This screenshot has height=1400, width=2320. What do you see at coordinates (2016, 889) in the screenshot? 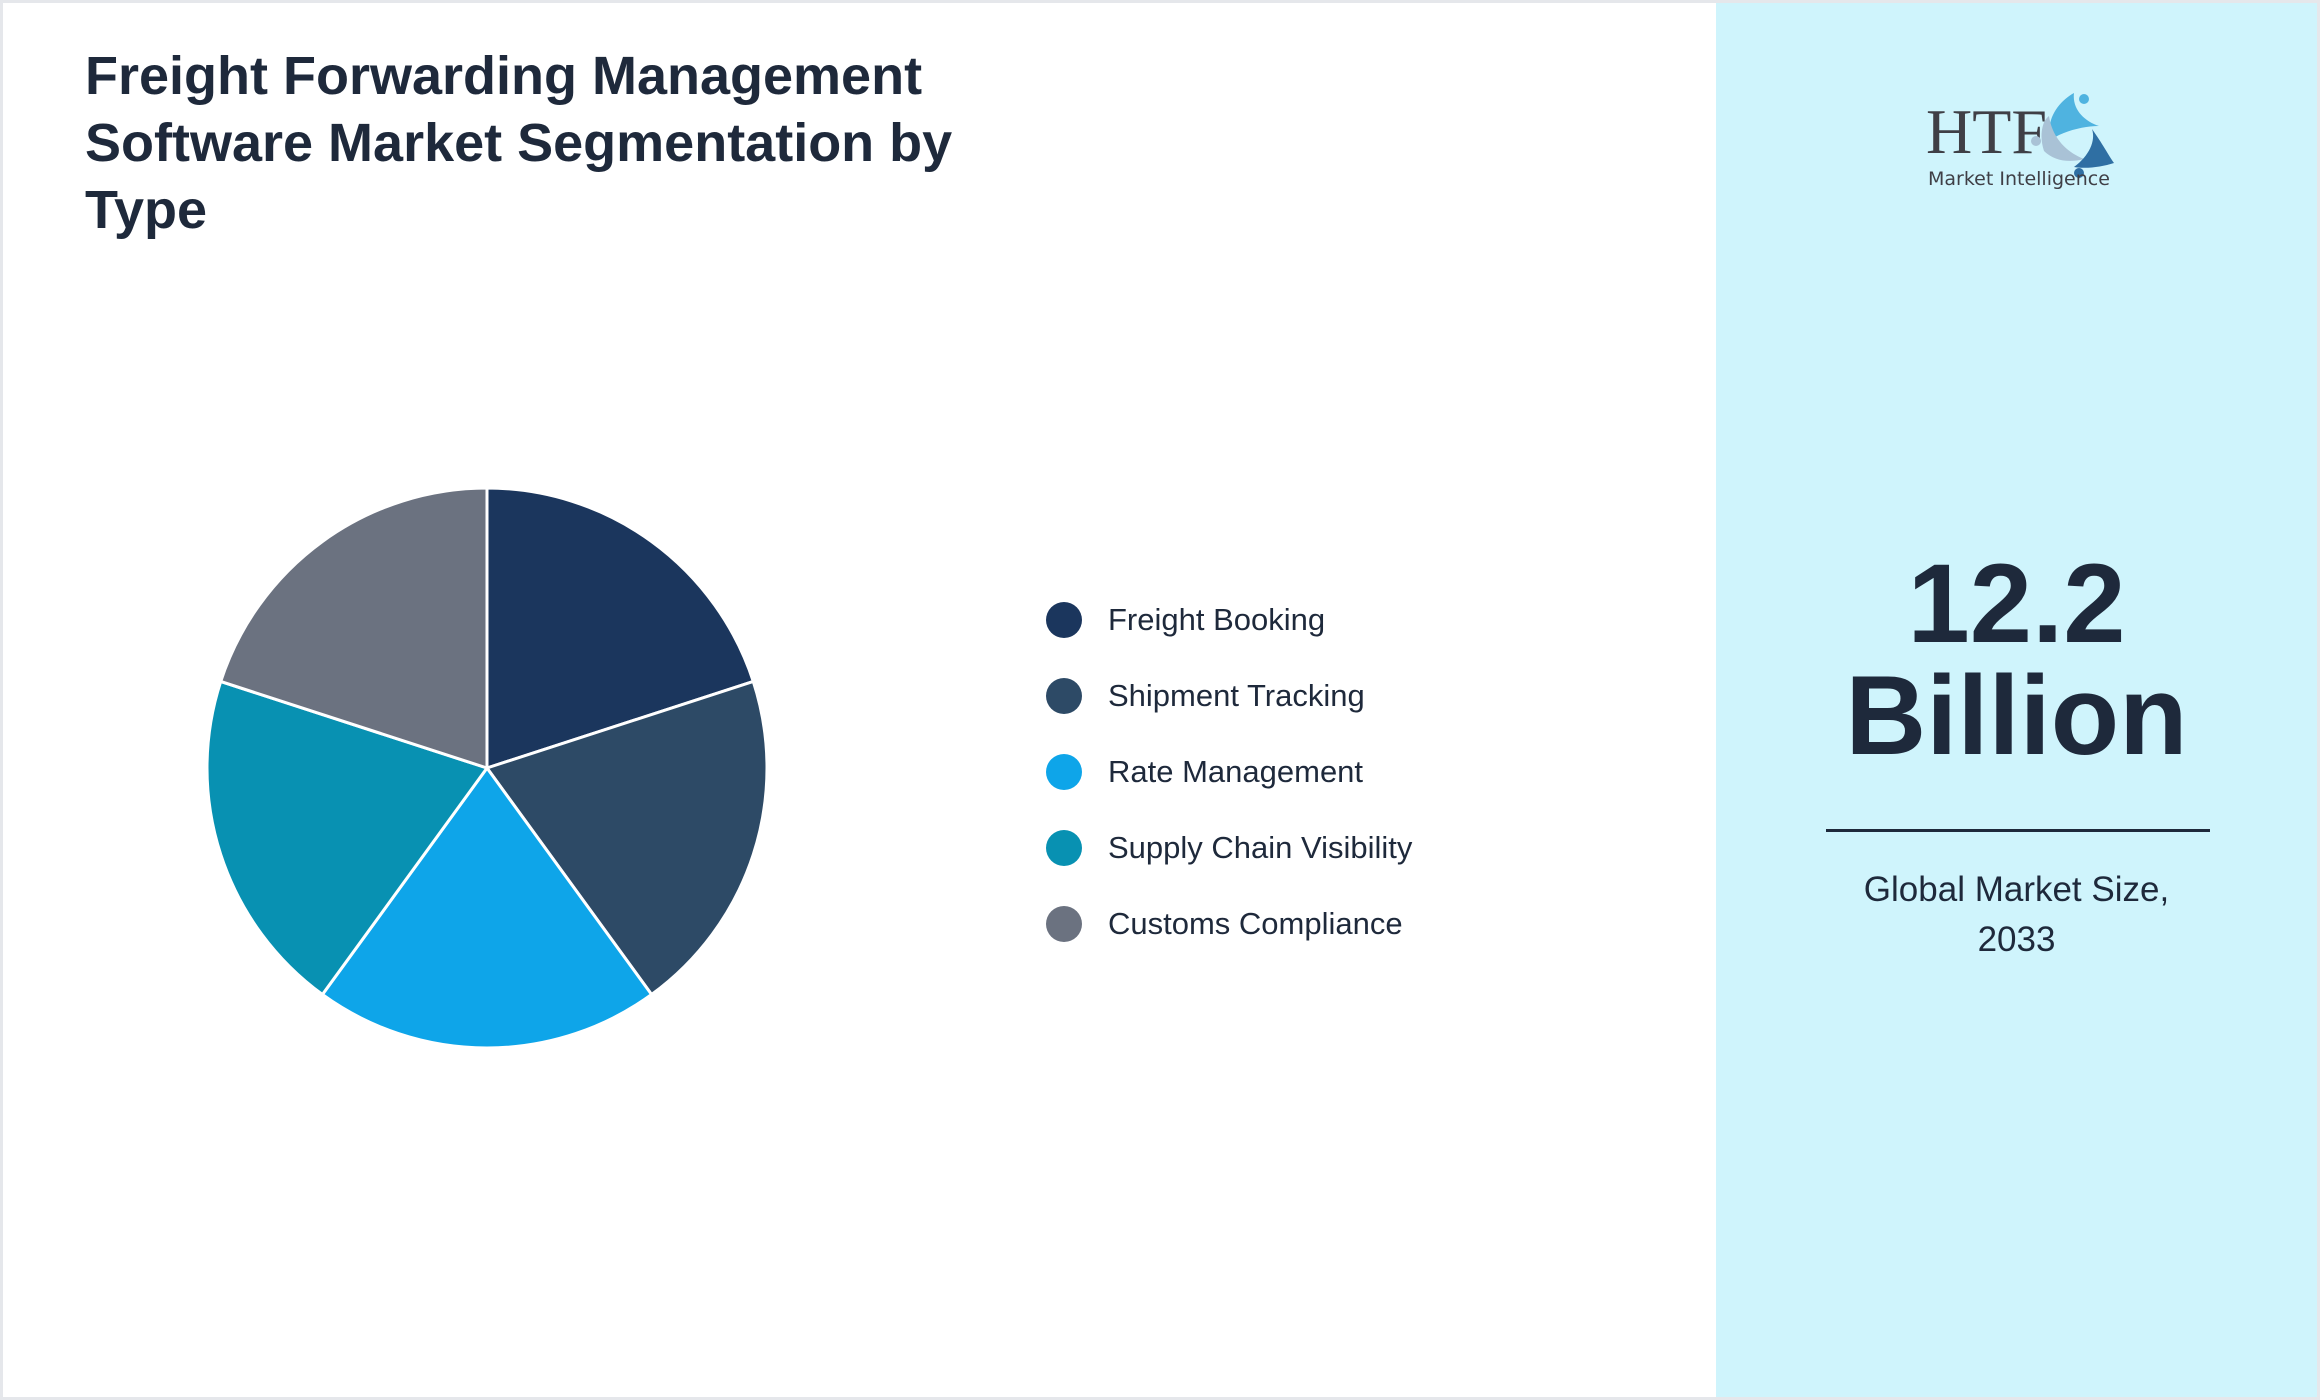
I see `caption-line-1: Global Market Size,` at bounding box center [2016, 889].